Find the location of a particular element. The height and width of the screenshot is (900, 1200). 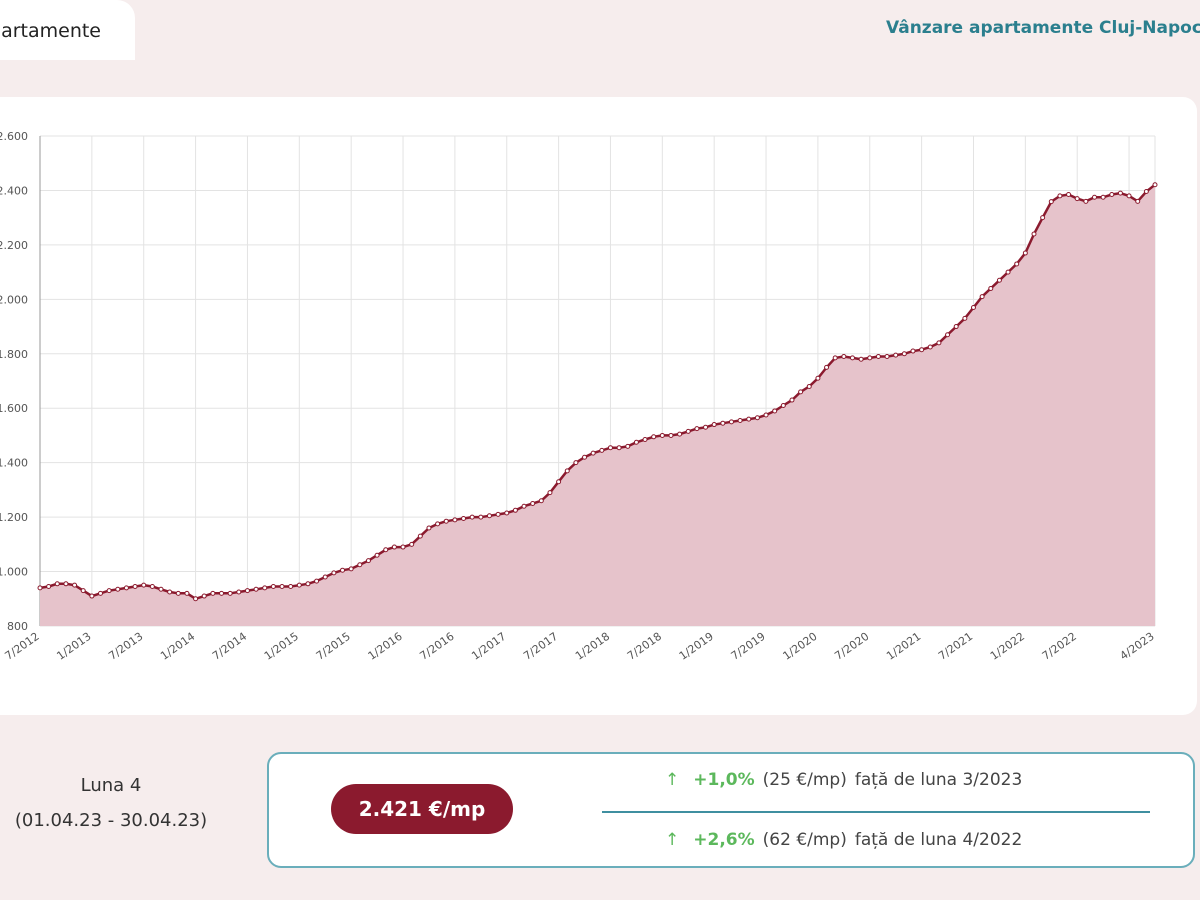

header-link: Vânzare apartamente Cluj-Napoca is located at coordinates (1043, 28).